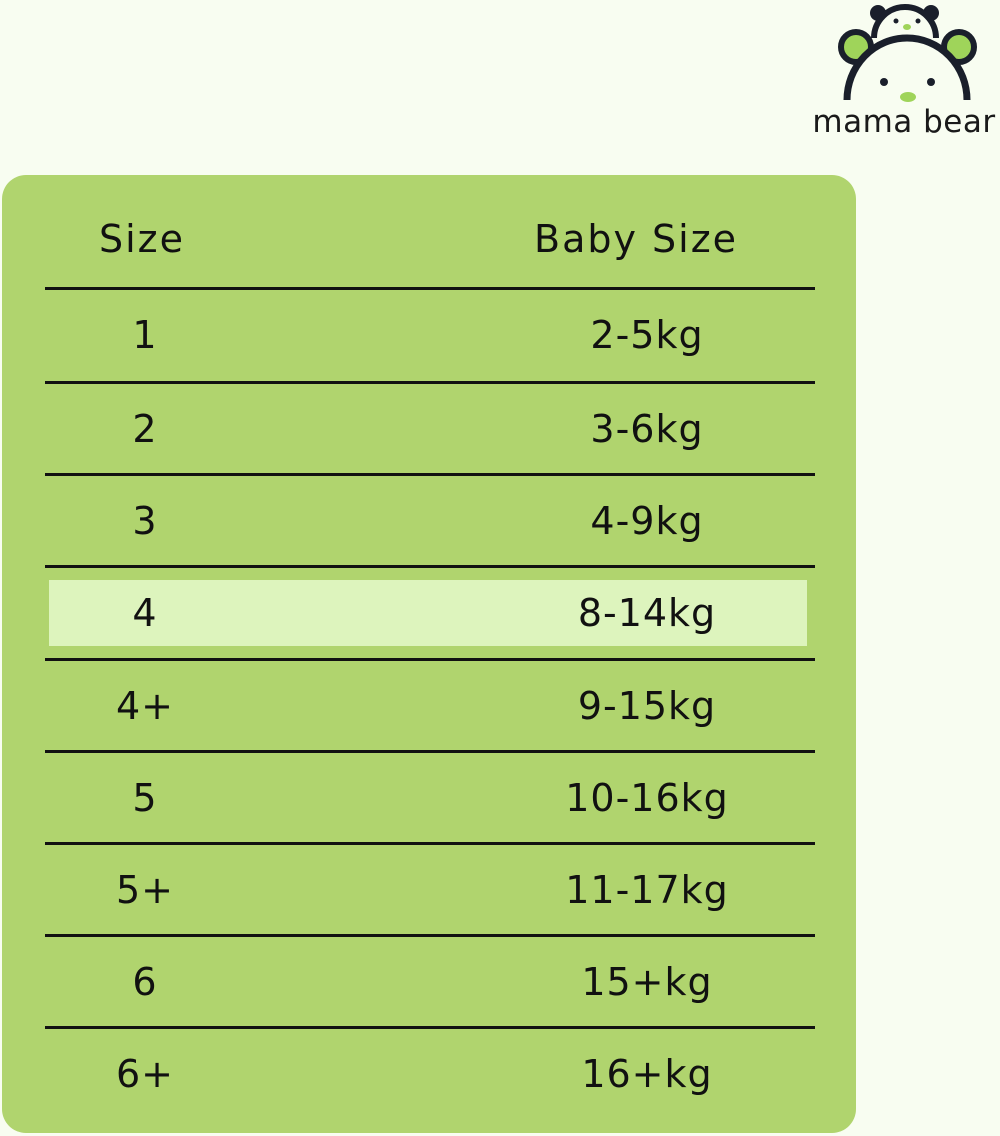 The width and height of the screenshot is (1000, 1136). I want to click on brand-name: mama bear, so click(904, 122).